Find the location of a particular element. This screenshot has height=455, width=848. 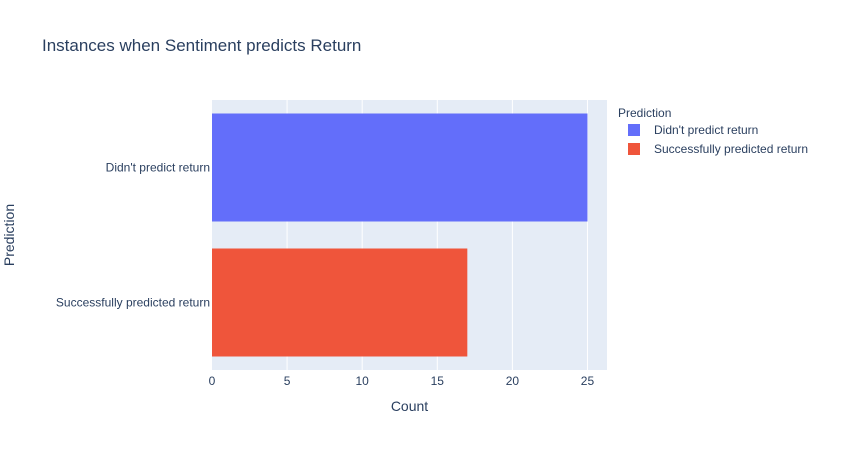

legend-label-0: Didn't predict return is located at coordinates (706, 130).